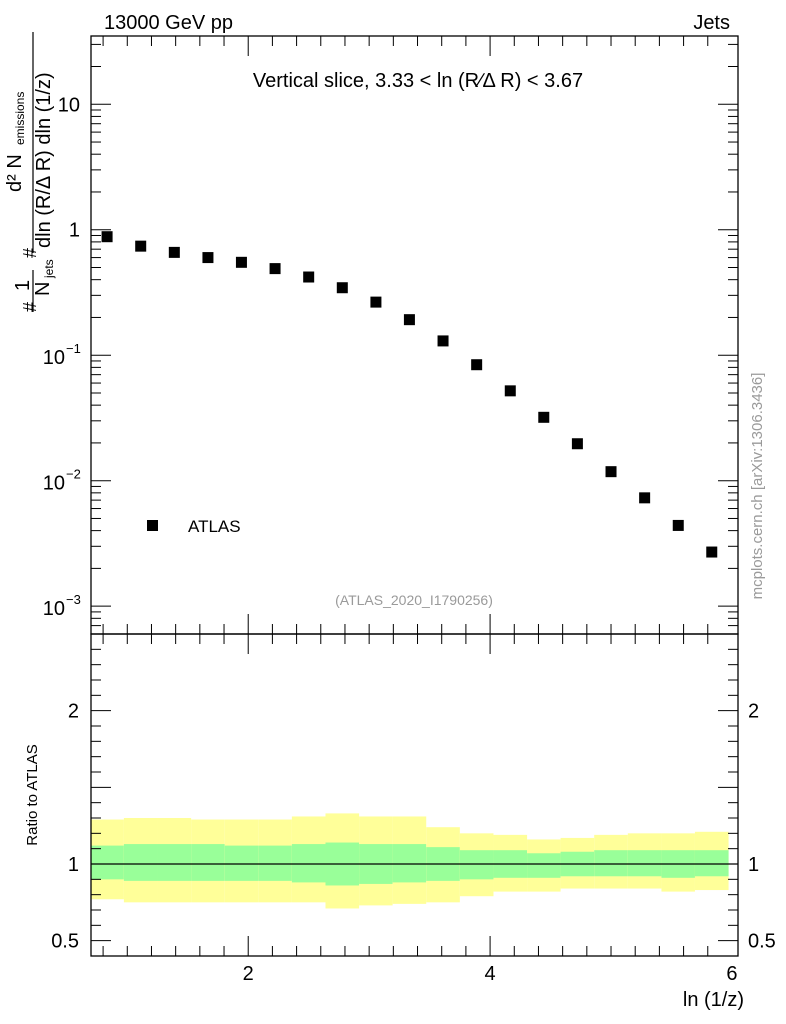 The image size is (786, 1024). Describe the element at coordinates (30, 307) in the screenshot. I see `y-label-hash1: #` at that location.